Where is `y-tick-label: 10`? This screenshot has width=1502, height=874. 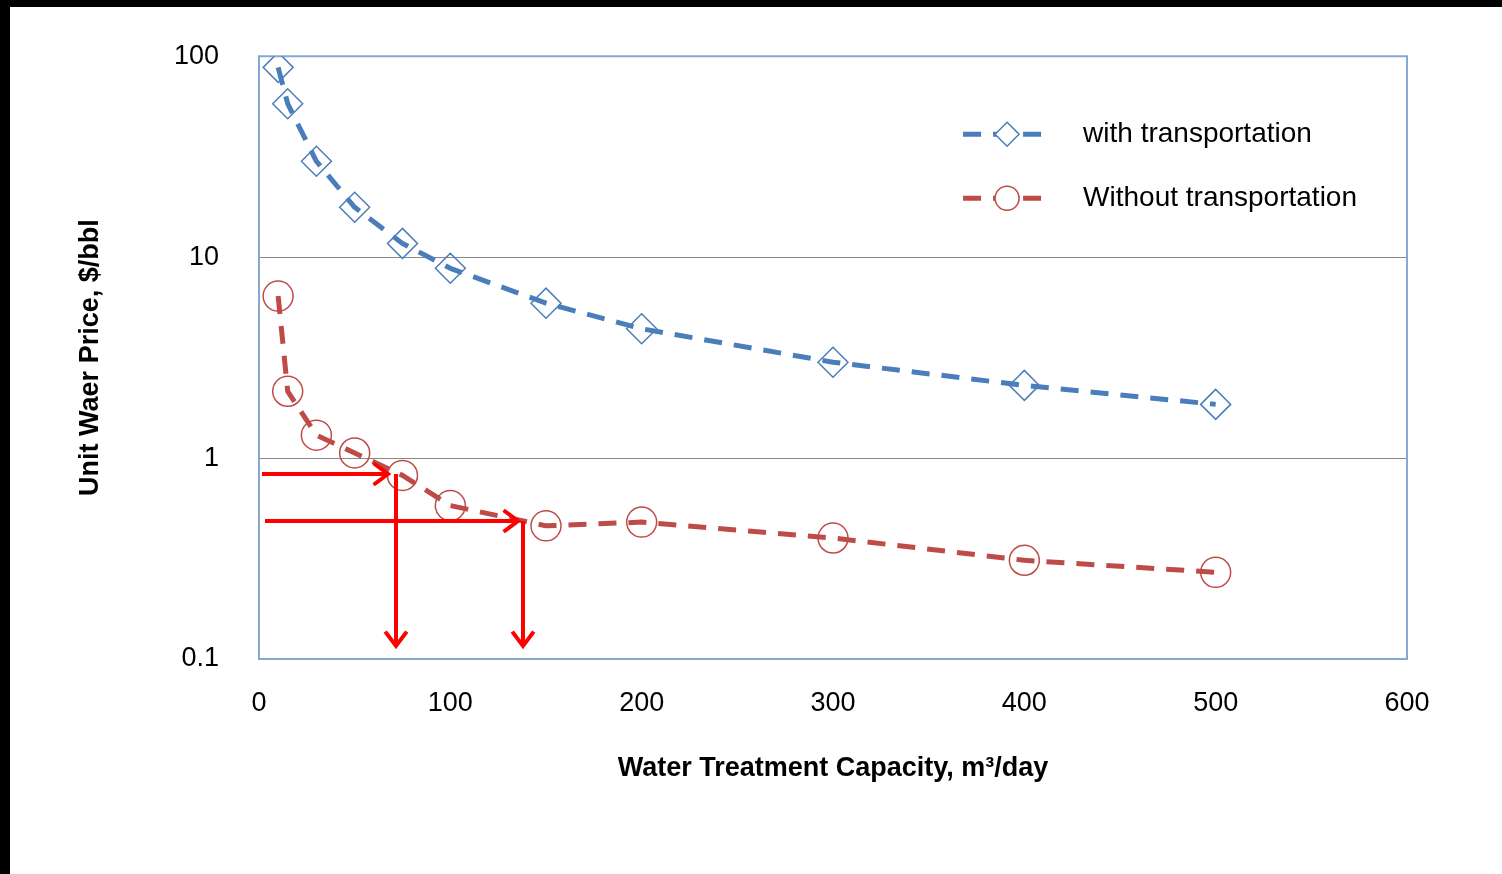 y-tick-label: 10 is located at coordinates (203, 255).